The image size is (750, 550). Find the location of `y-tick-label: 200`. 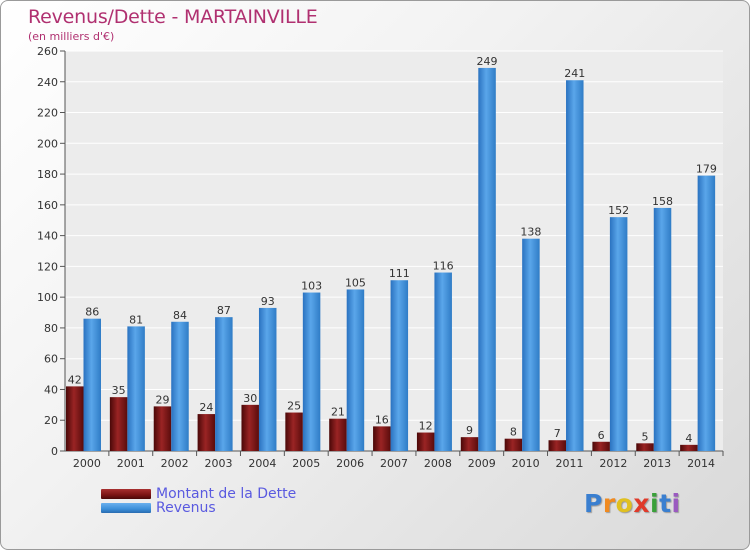

y-tick-label: 200 is located at coordinates (47, 143).